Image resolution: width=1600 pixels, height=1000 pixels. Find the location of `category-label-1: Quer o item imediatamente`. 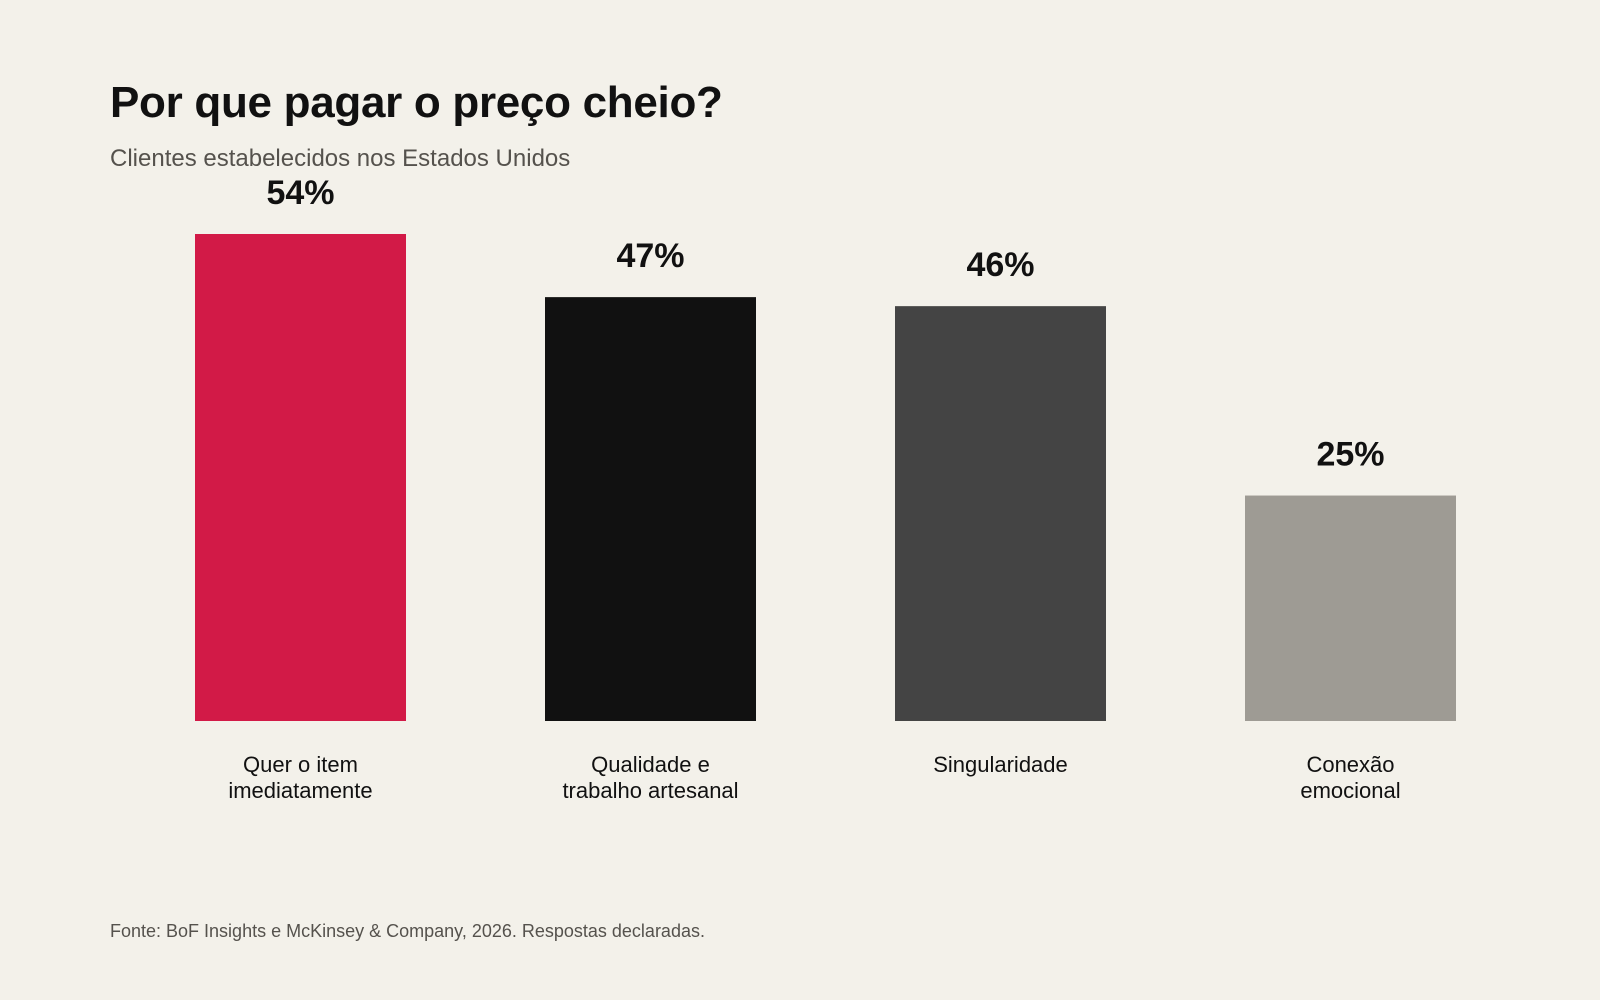

category-label-1: Quer o item imediatamente is located at coordinates (300, 777).